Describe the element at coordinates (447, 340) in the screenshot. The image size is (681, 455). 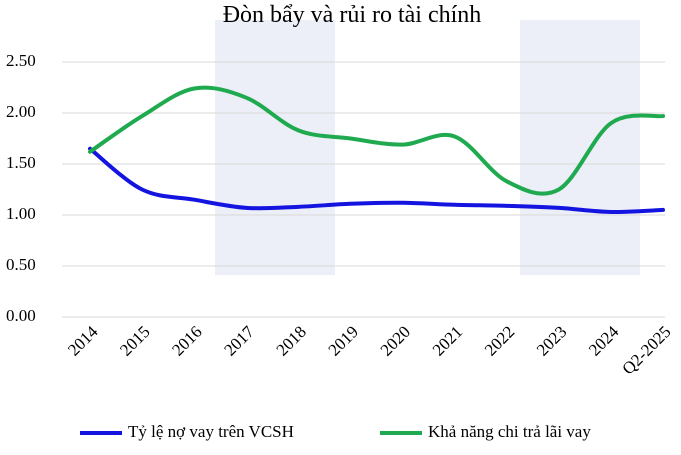
I see `x-tick-label: 2021` at that location.